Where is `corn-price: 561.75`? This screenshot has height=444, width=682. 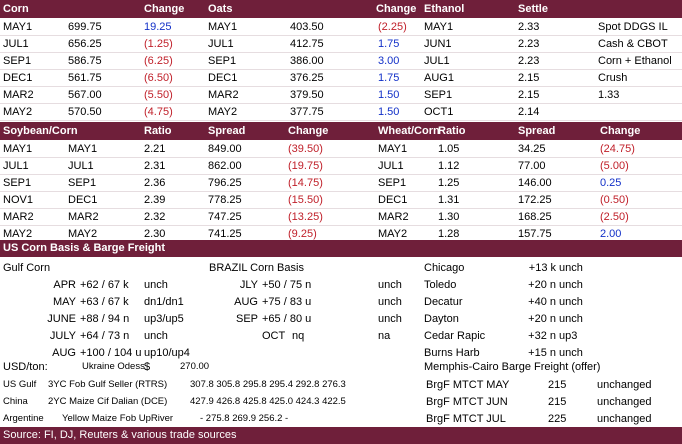
corn-price: 561.75 is located at coordinates (85, 78).